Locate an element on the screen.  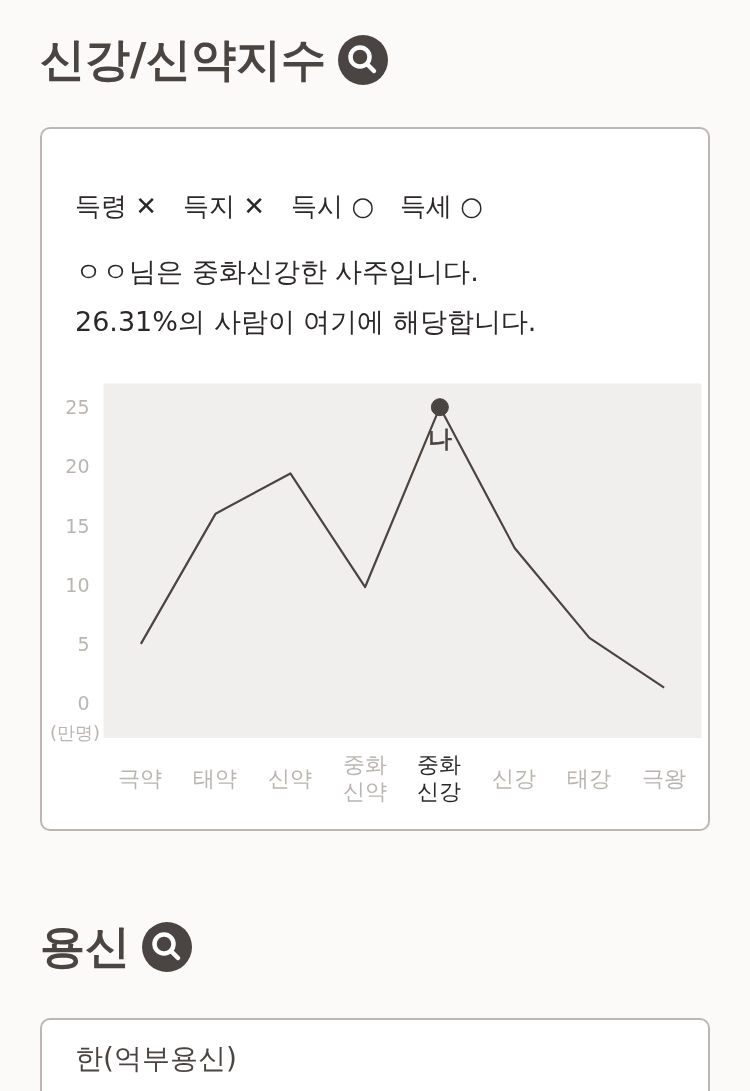
text: 득령 ✕ is located at coordinates (116, 206).